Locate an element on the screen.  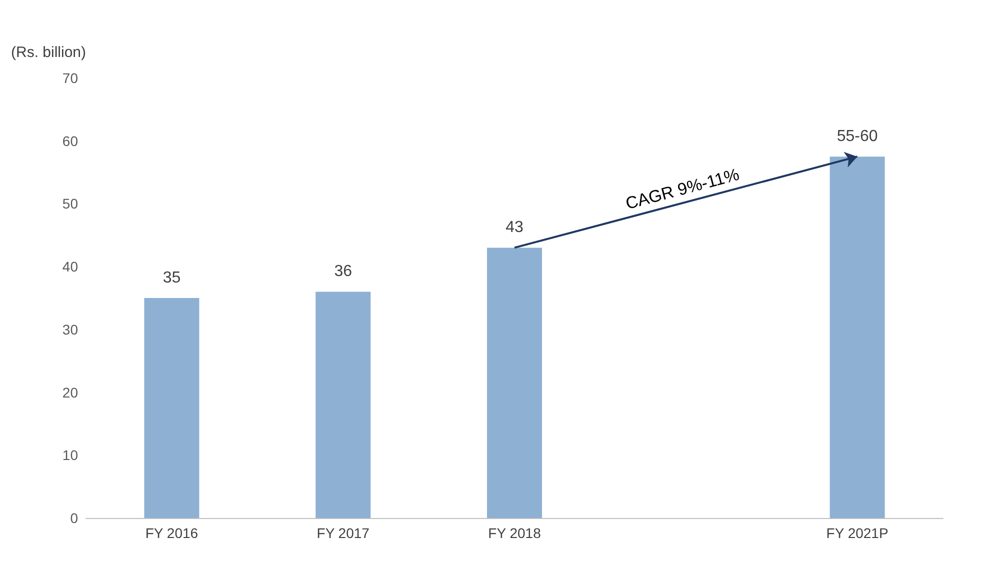
annotation: CAGR 9%-11% is located at coordinates (683, 189).